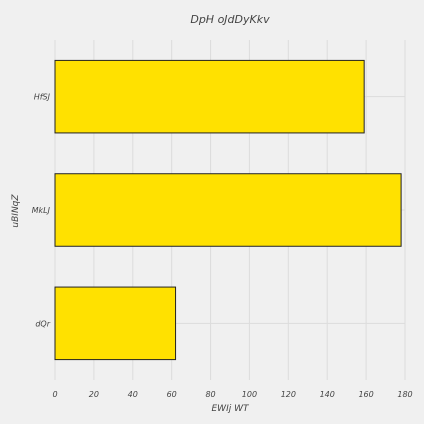  Describe the element at coordinates (230, 19) in the screenshot. I see `chart-title: DpH oJdDyKkv` at that location.